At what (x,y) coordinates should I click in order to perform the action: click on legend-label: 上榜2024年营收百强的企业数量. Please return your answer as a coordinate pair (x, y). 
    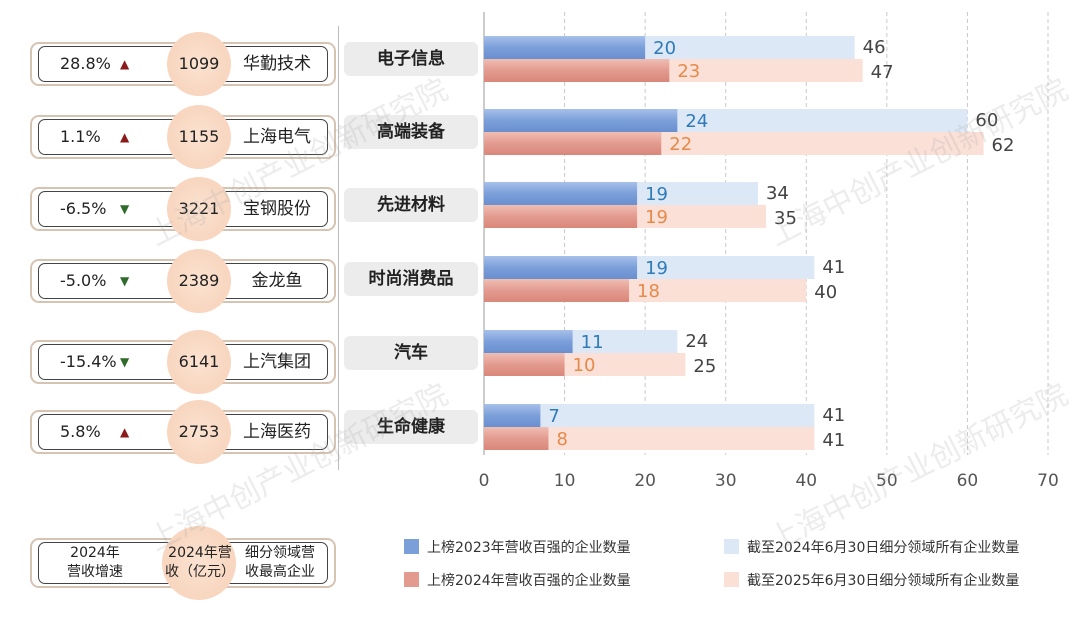
    Looking at the image, I should click on (529, 581).